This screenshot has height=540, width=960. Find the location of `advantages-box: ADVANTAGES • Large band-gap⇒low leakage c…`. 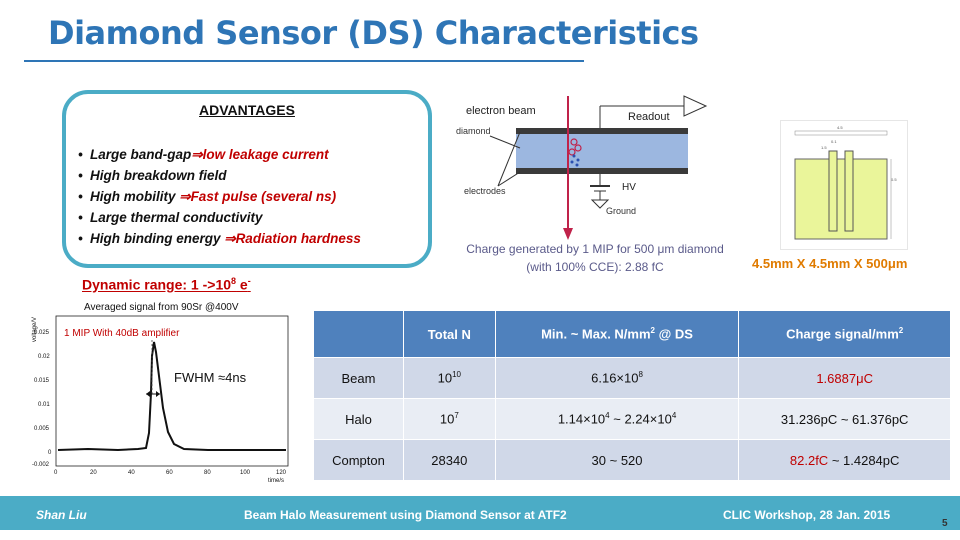

advantages-box: ADVANTAGES • Large band-gap⇒low leakage c… is located at coordinates (247, 179).